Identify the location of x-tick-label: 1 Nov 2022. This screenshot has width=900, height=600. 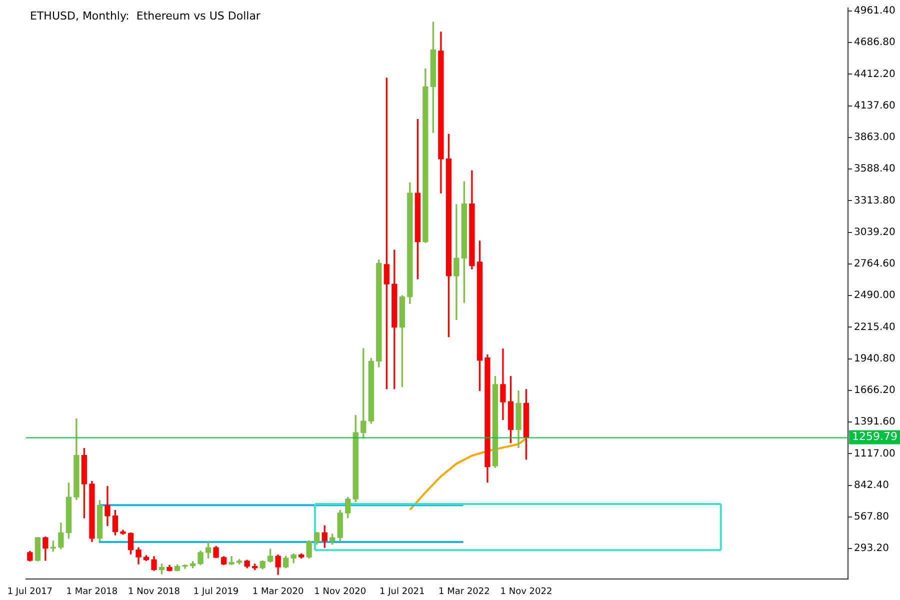
(526, 591).